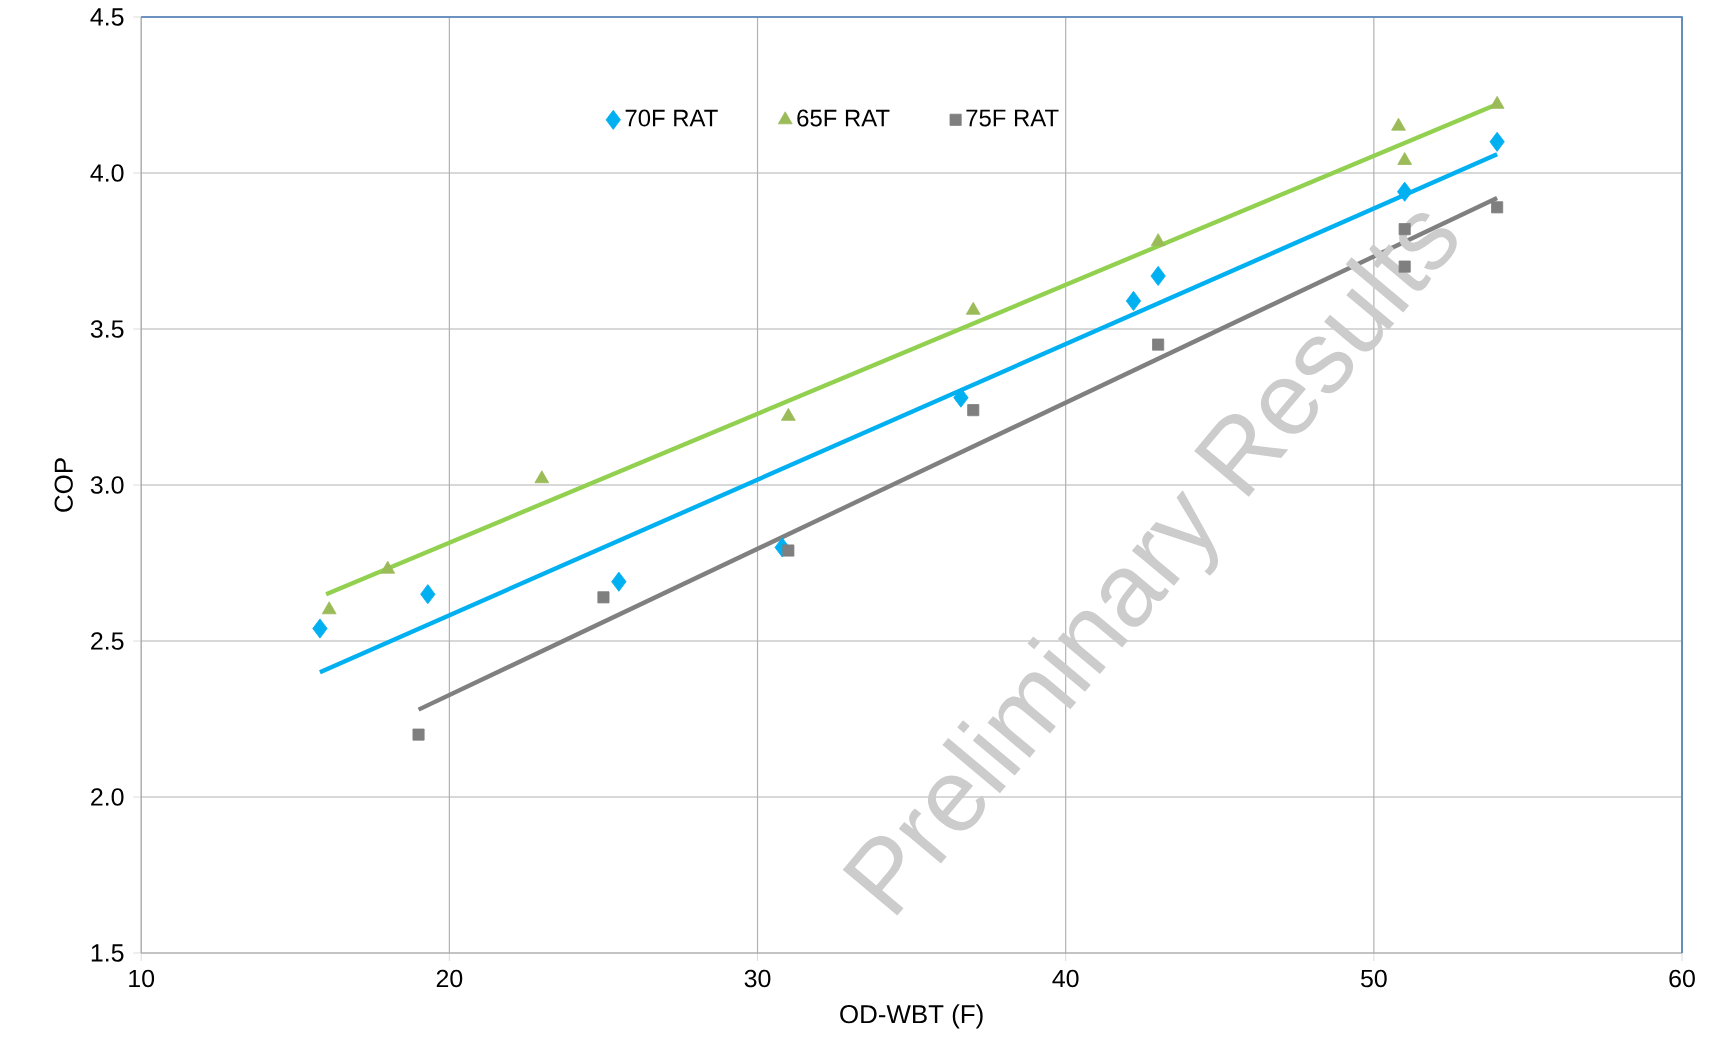 Image resolution: width=1717 pixels, height=1062 pixels. I want to click on y-tick-label: 1.5, so click(107, 953).